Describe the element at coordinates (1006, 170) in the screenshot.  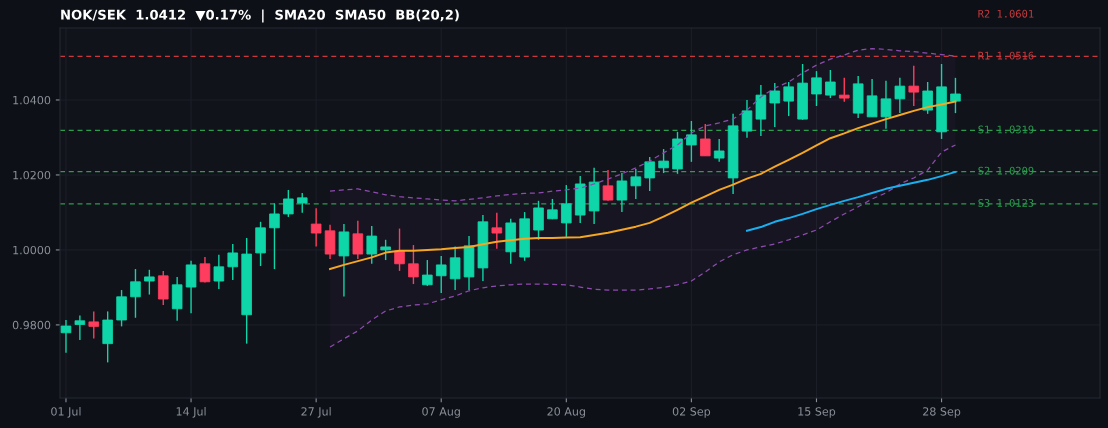
I see `ref-line-label: S2 1.0209` at that location.